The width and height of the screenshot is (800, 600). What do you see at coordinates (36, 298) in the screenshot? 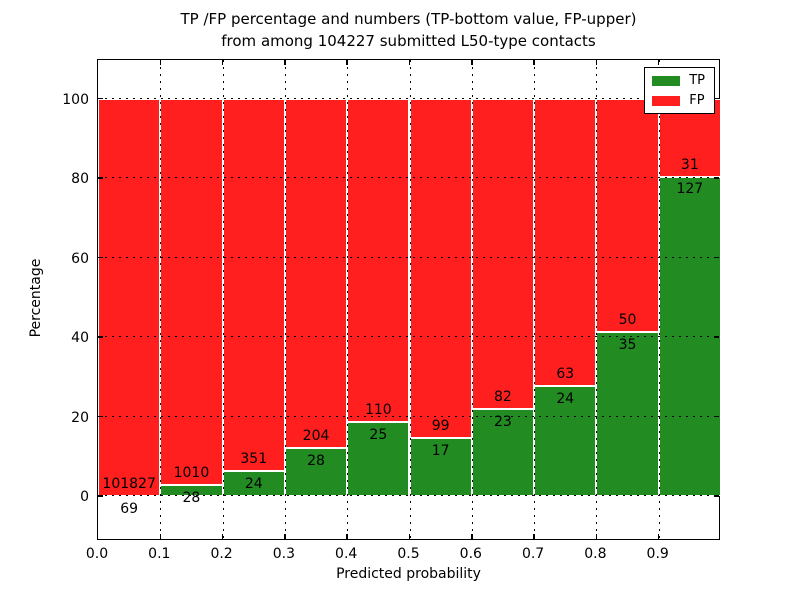
I see `y-axis-label: Percentage` at bounding box center [36, 298].